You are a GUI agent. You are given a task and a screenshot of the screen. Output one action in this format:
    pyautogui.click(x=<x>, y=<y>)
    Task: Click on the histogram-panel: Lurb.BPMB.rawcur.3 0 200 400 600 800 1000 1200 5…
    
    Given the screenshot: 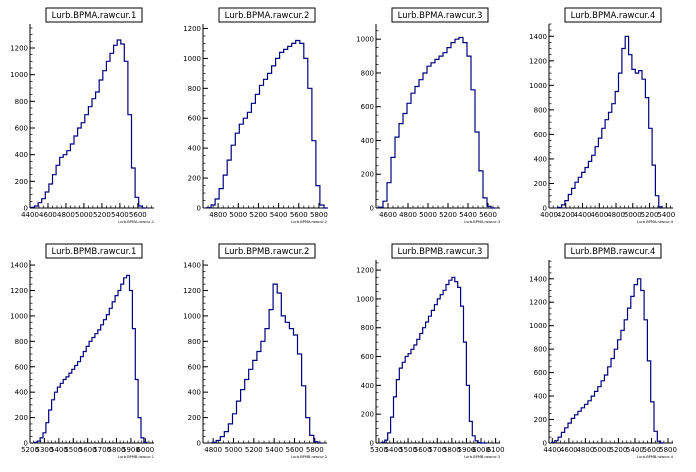 What is the action you would take?
    pyautogui.click(x=430, y=351)
    